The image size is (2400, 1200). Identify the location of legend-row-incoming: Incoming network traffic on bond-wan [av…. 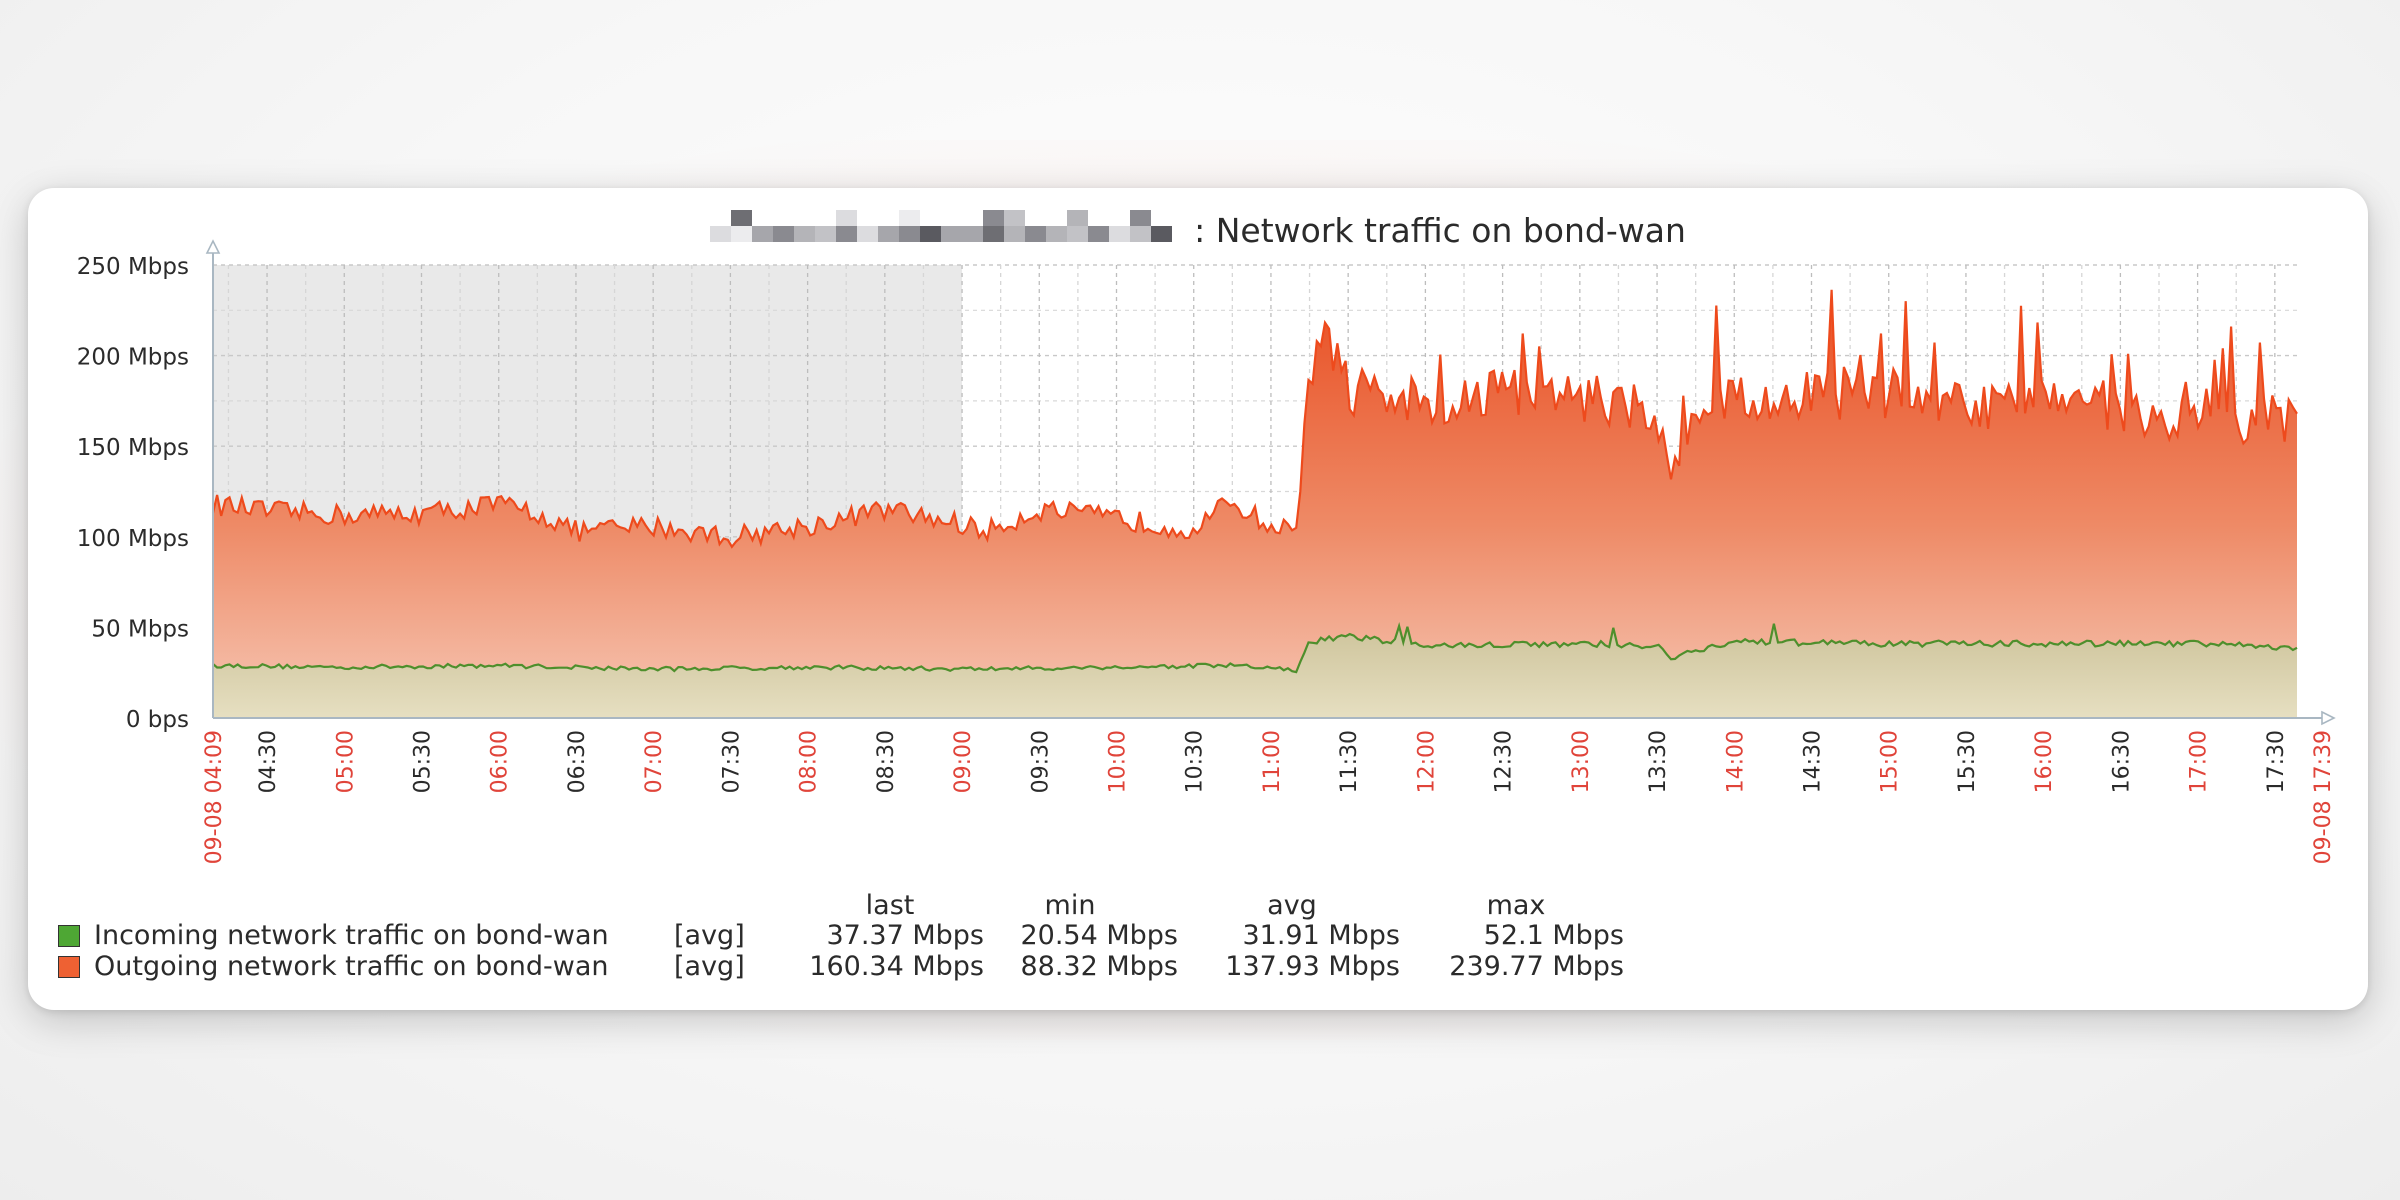
(842, 936).